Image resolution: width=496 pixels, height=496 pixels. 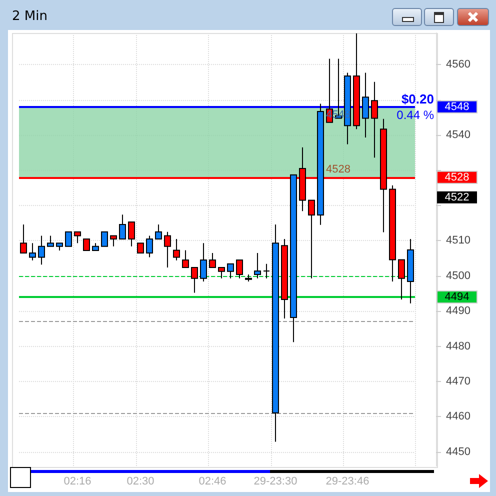 I want to click on y-tick-label: 4500, so click(x=458, y=276).